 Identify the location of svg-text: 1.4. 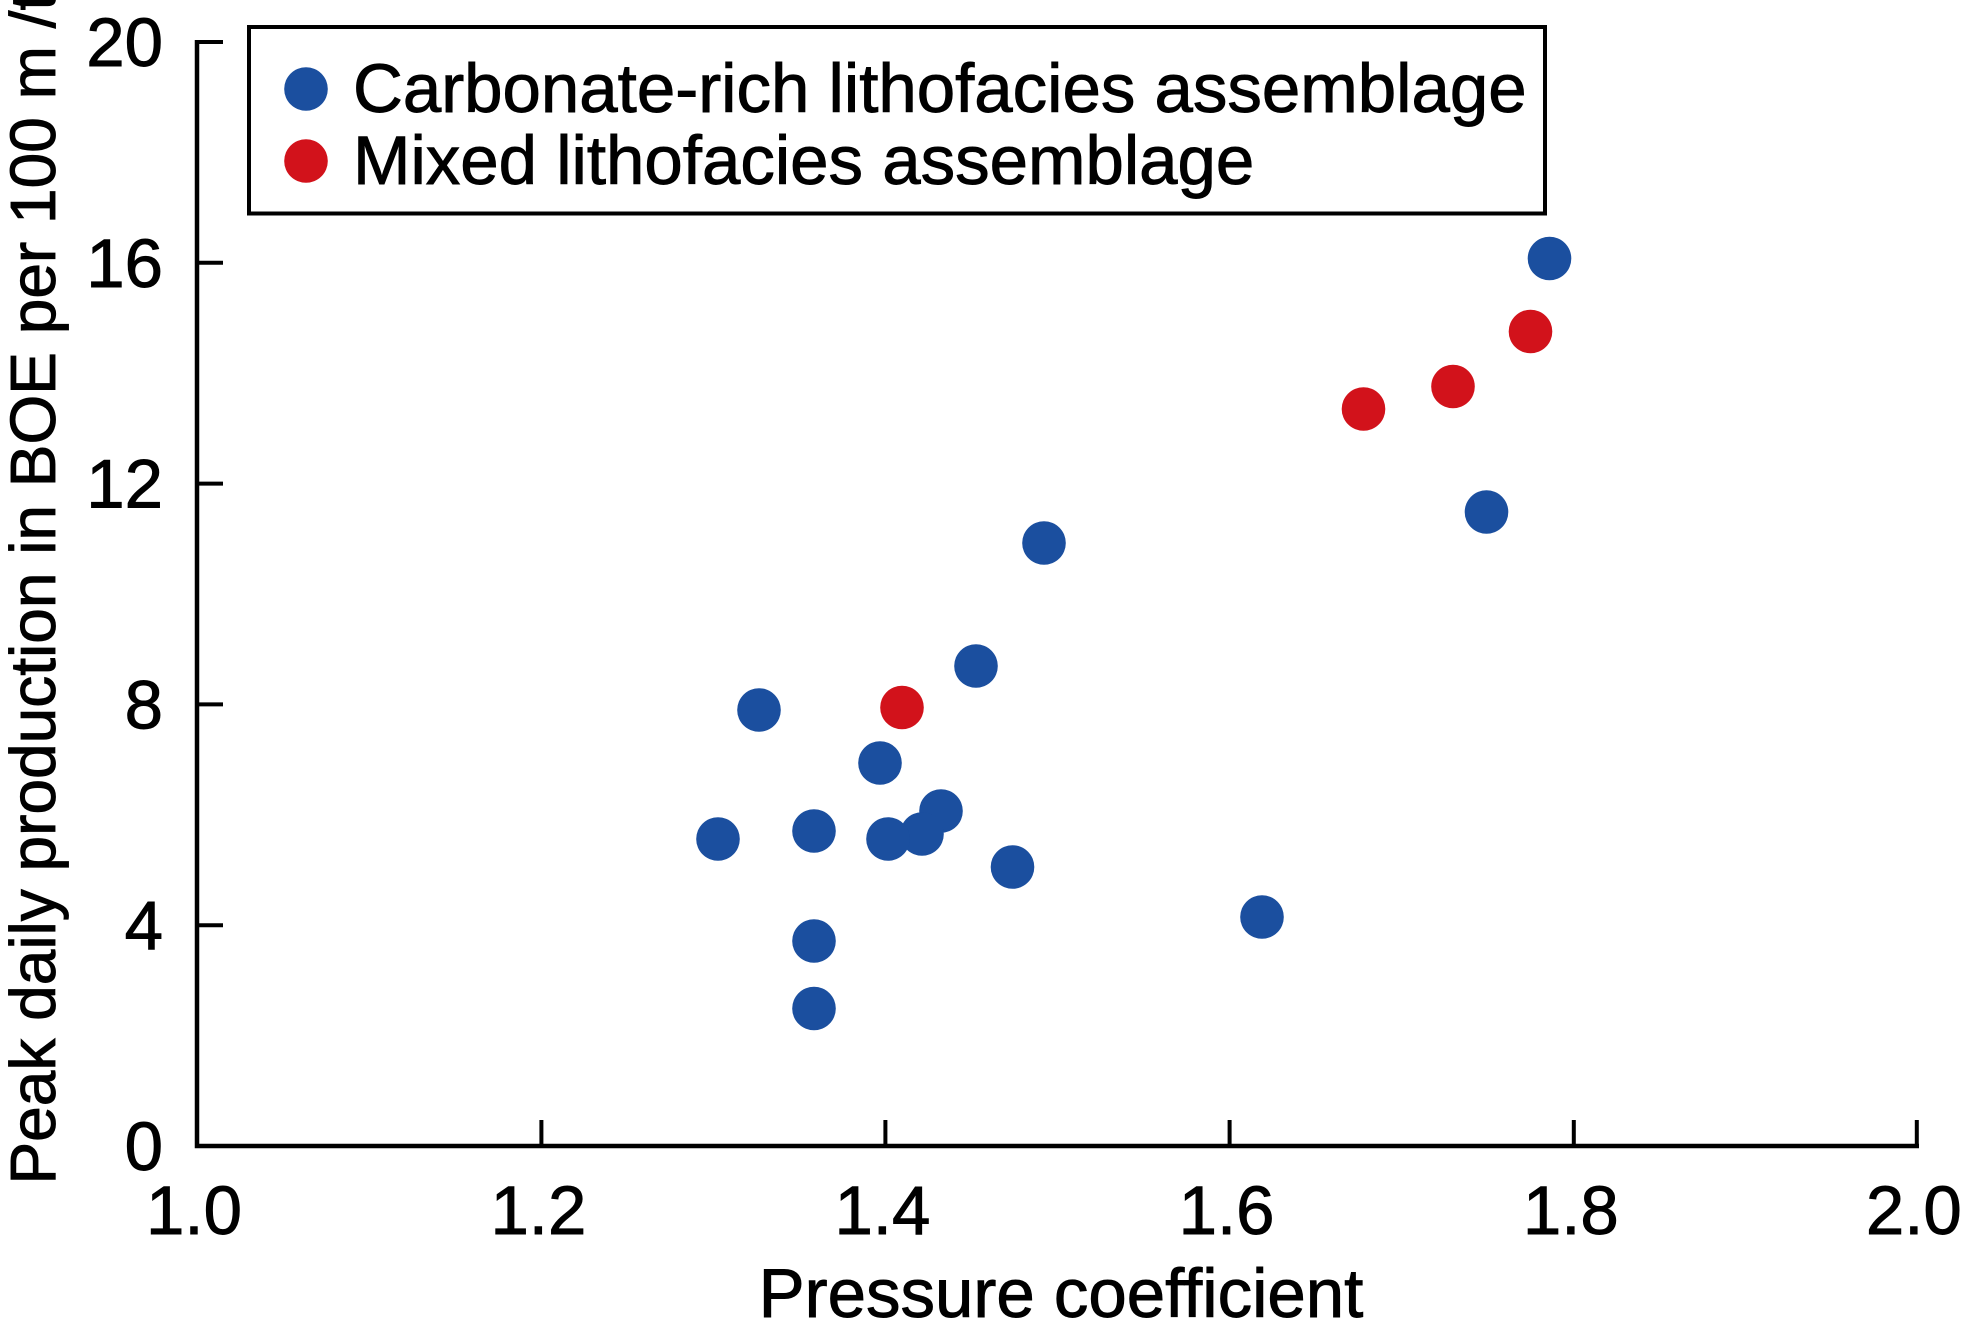
(882, 1210).